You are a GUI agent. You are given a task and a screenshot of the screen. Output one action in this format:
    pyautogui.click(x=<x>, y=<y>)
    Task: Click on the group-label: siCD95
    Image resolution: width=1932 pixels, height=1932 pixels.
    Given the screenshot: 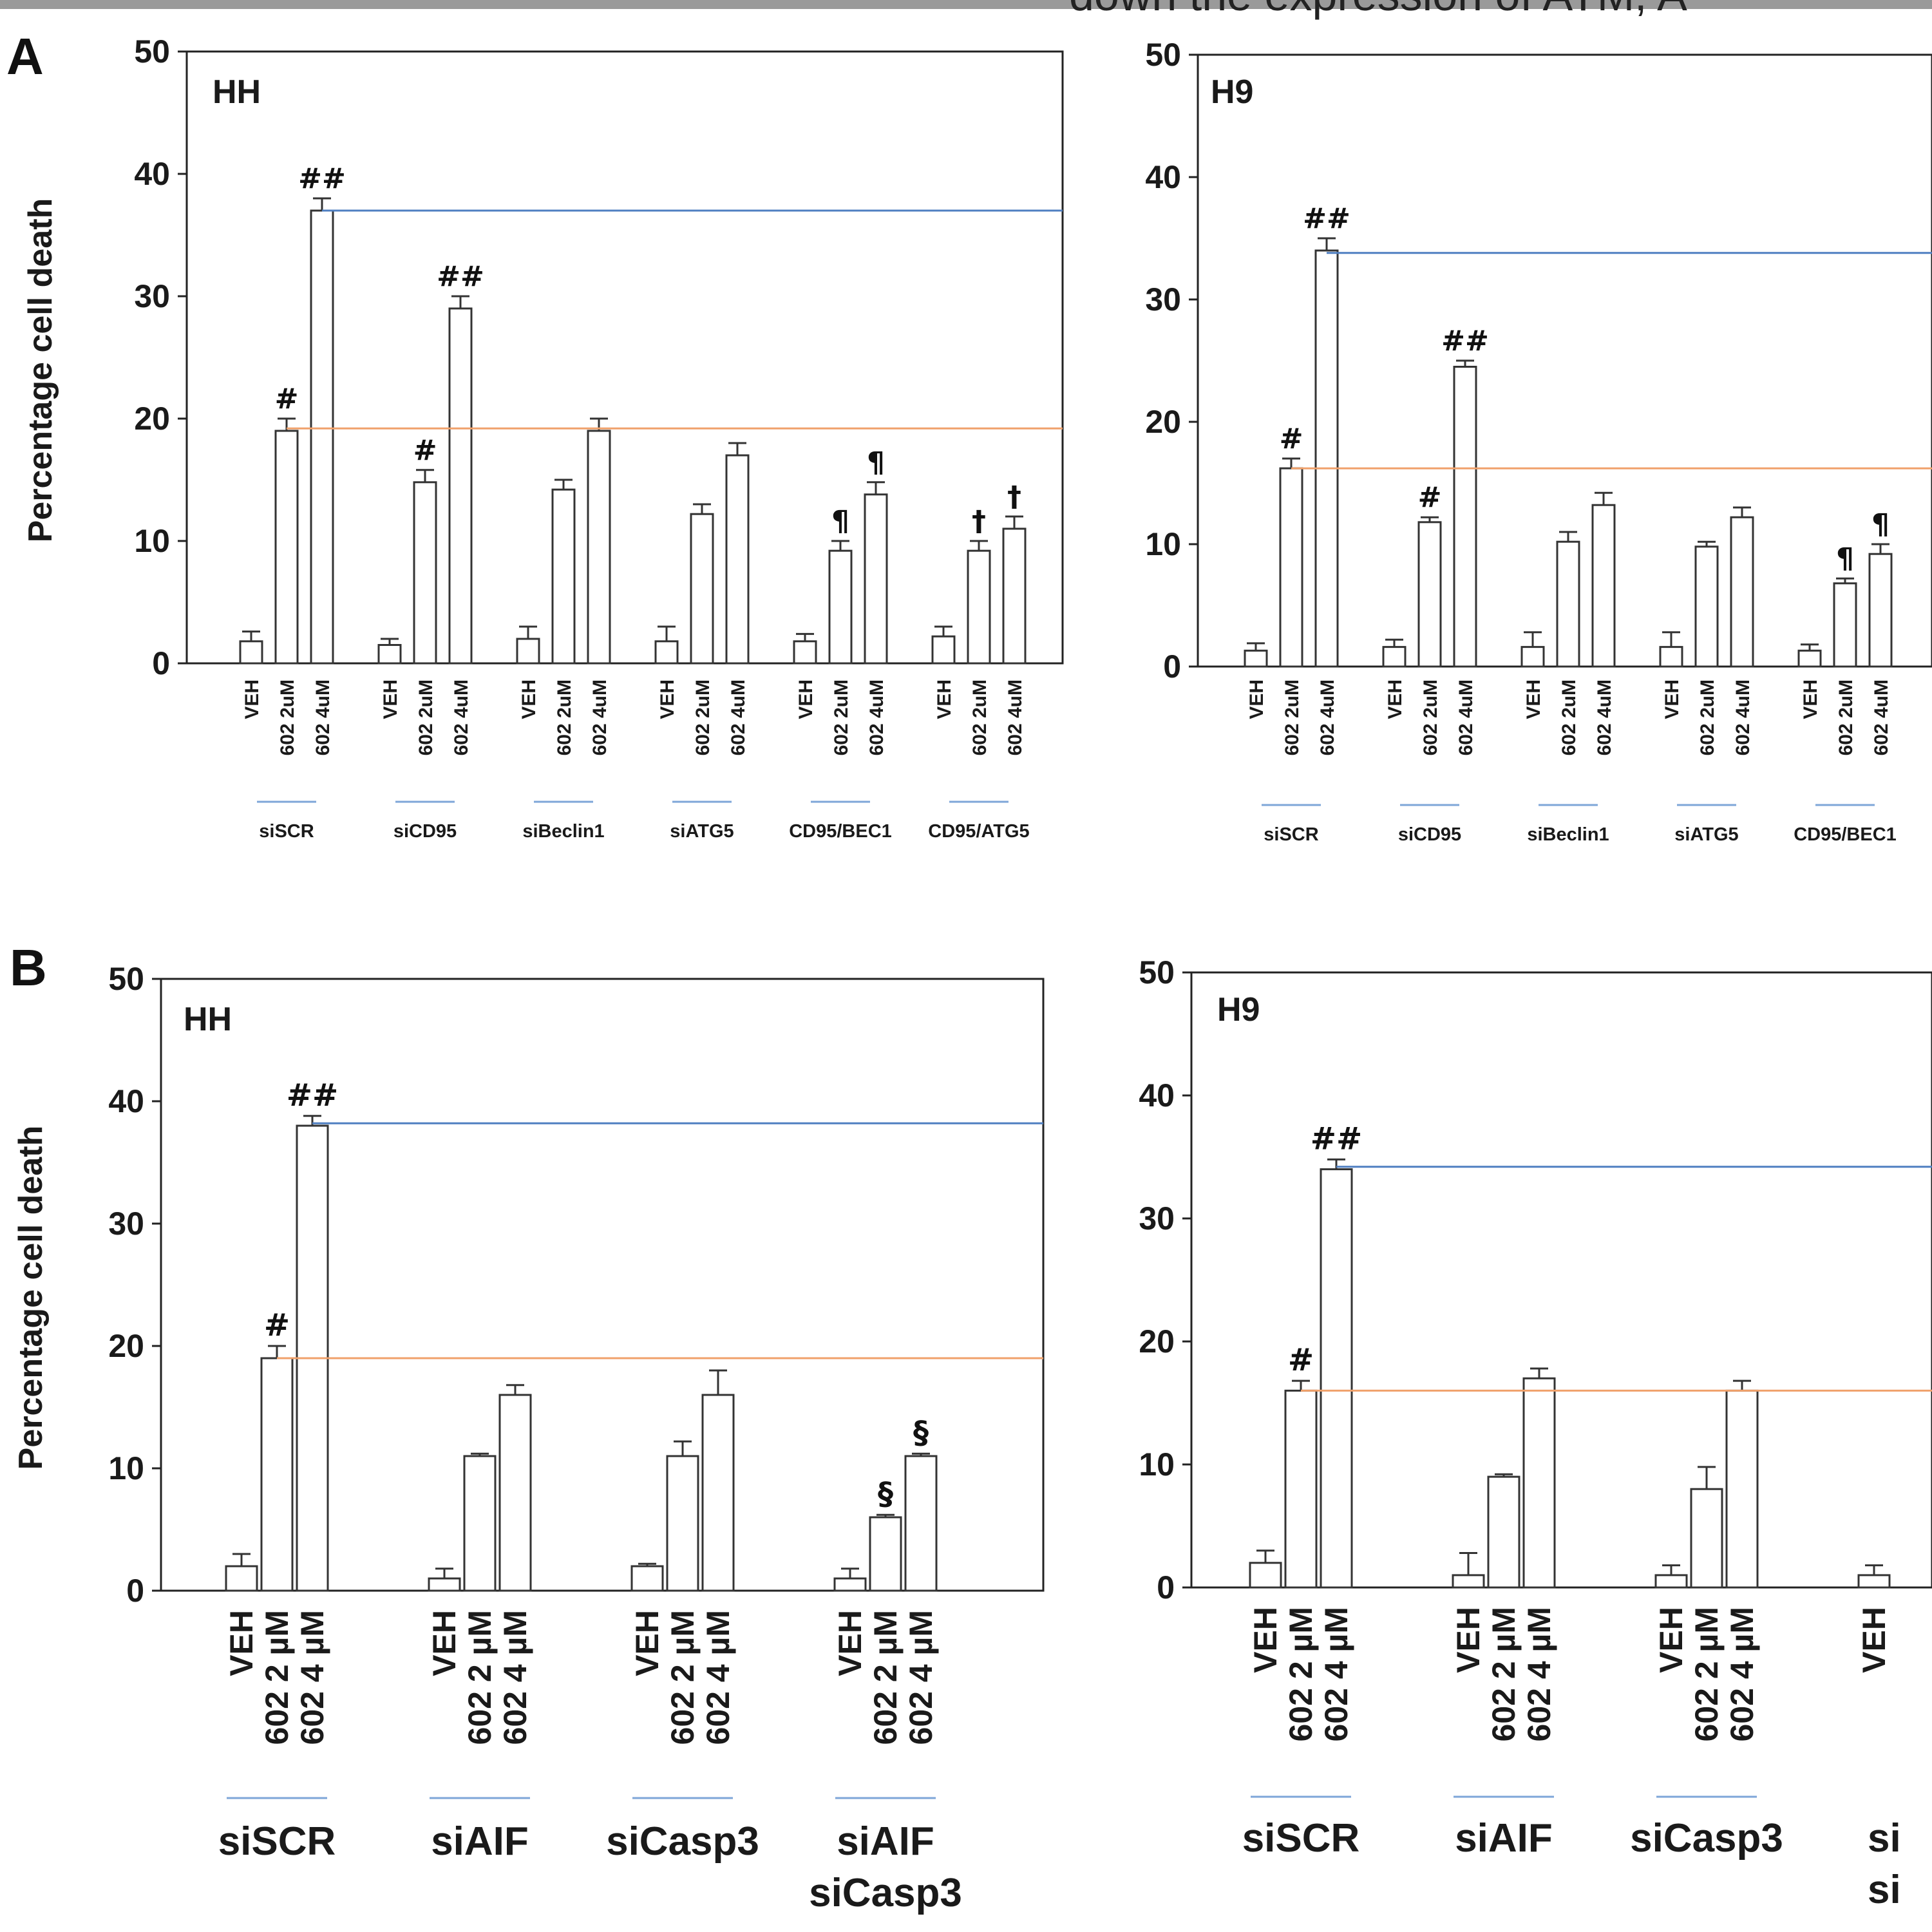 What is the action you would take?
    pyautogui.click(x=425, y=831)
    